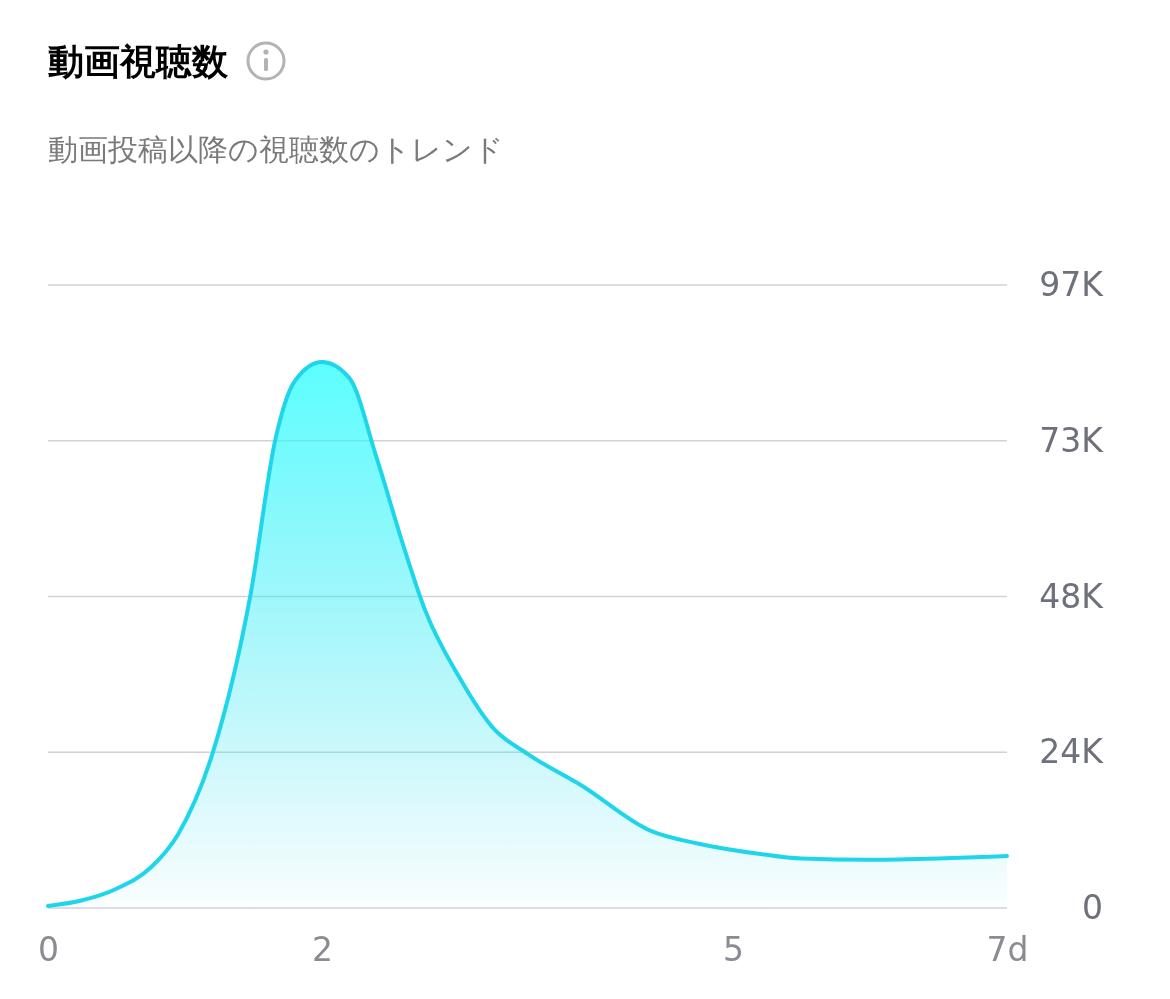  I want to click on x-tick-label: 0, so click(48, 950).